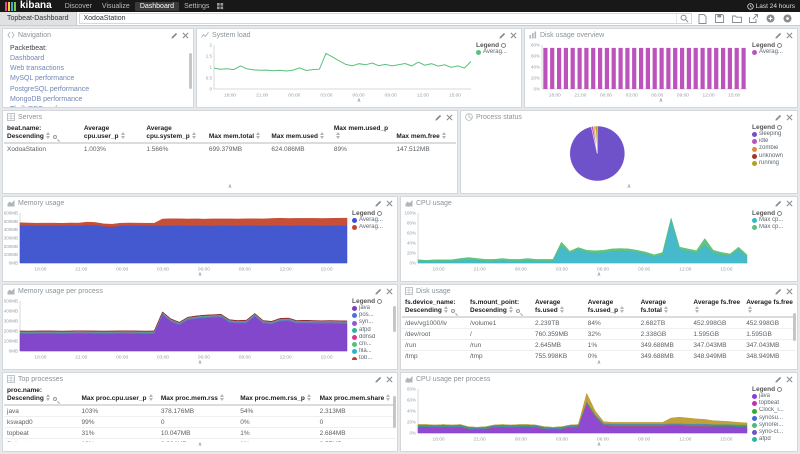 Image resolution: width=800 pixels, height=454 pixels. I want to click on legend-item: sleeping, so click(773, 134).